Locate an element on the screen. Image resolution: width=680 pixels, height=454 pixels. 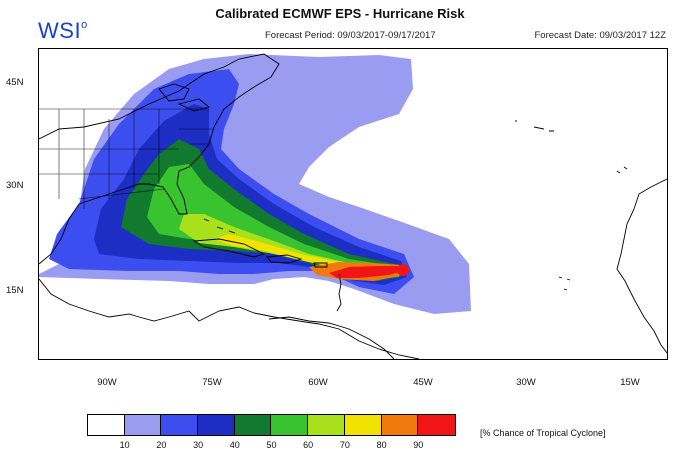
map-title: Calibrated ECMWF EPS - Hurricane Risk is located at coordinates (340, 13).